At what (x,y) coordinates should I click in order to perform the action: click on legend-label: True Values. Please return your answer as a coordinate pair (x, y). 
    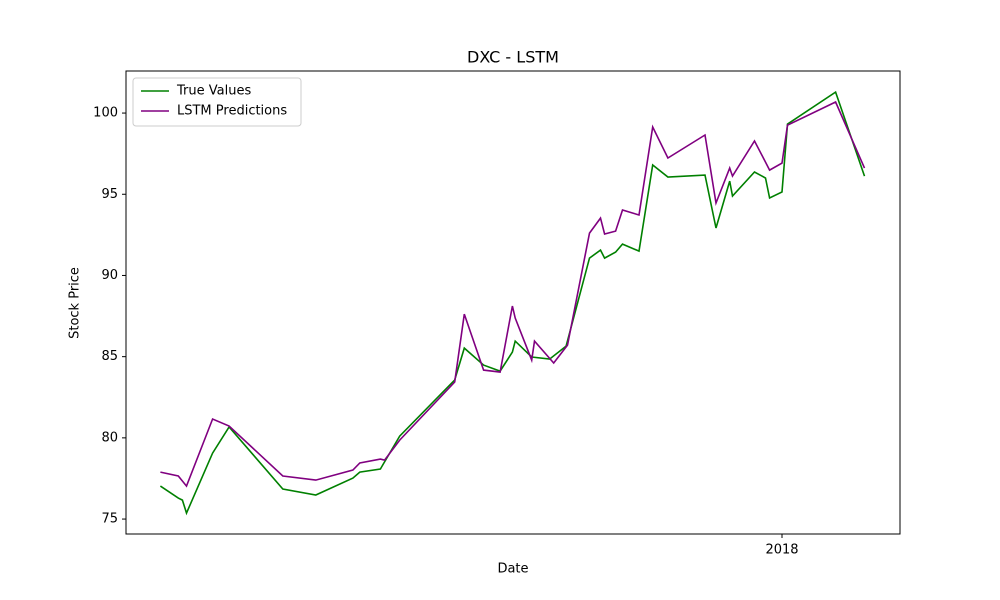
    Looking at the image, I should click on (213, 91).